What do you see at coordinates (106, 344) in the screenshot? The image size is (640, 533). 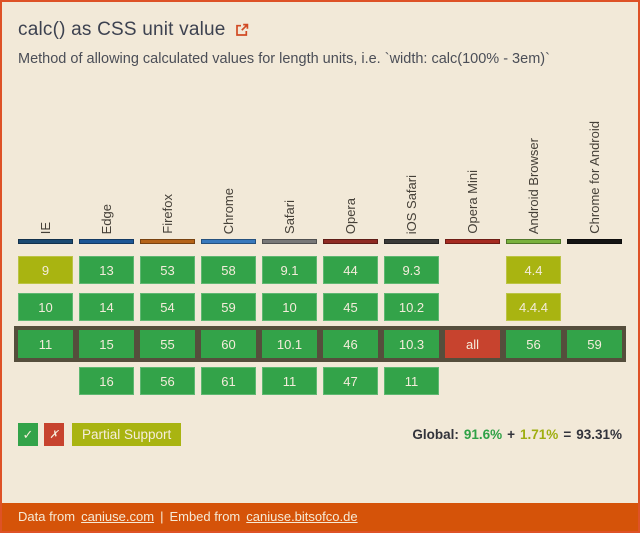 I see `support-cell: 15` at bounding box center [106, 344].